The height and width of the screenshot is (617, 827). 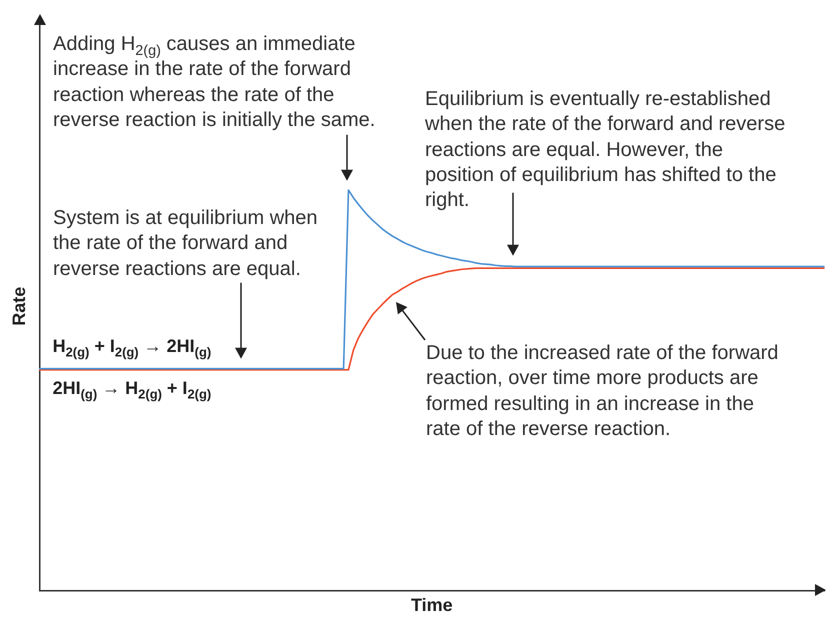 I want to click on series-label: 2HI$_{(g)}$ → H$_{2(g)}$ + I$_{2(g)}$, so click(x=132, y=389).